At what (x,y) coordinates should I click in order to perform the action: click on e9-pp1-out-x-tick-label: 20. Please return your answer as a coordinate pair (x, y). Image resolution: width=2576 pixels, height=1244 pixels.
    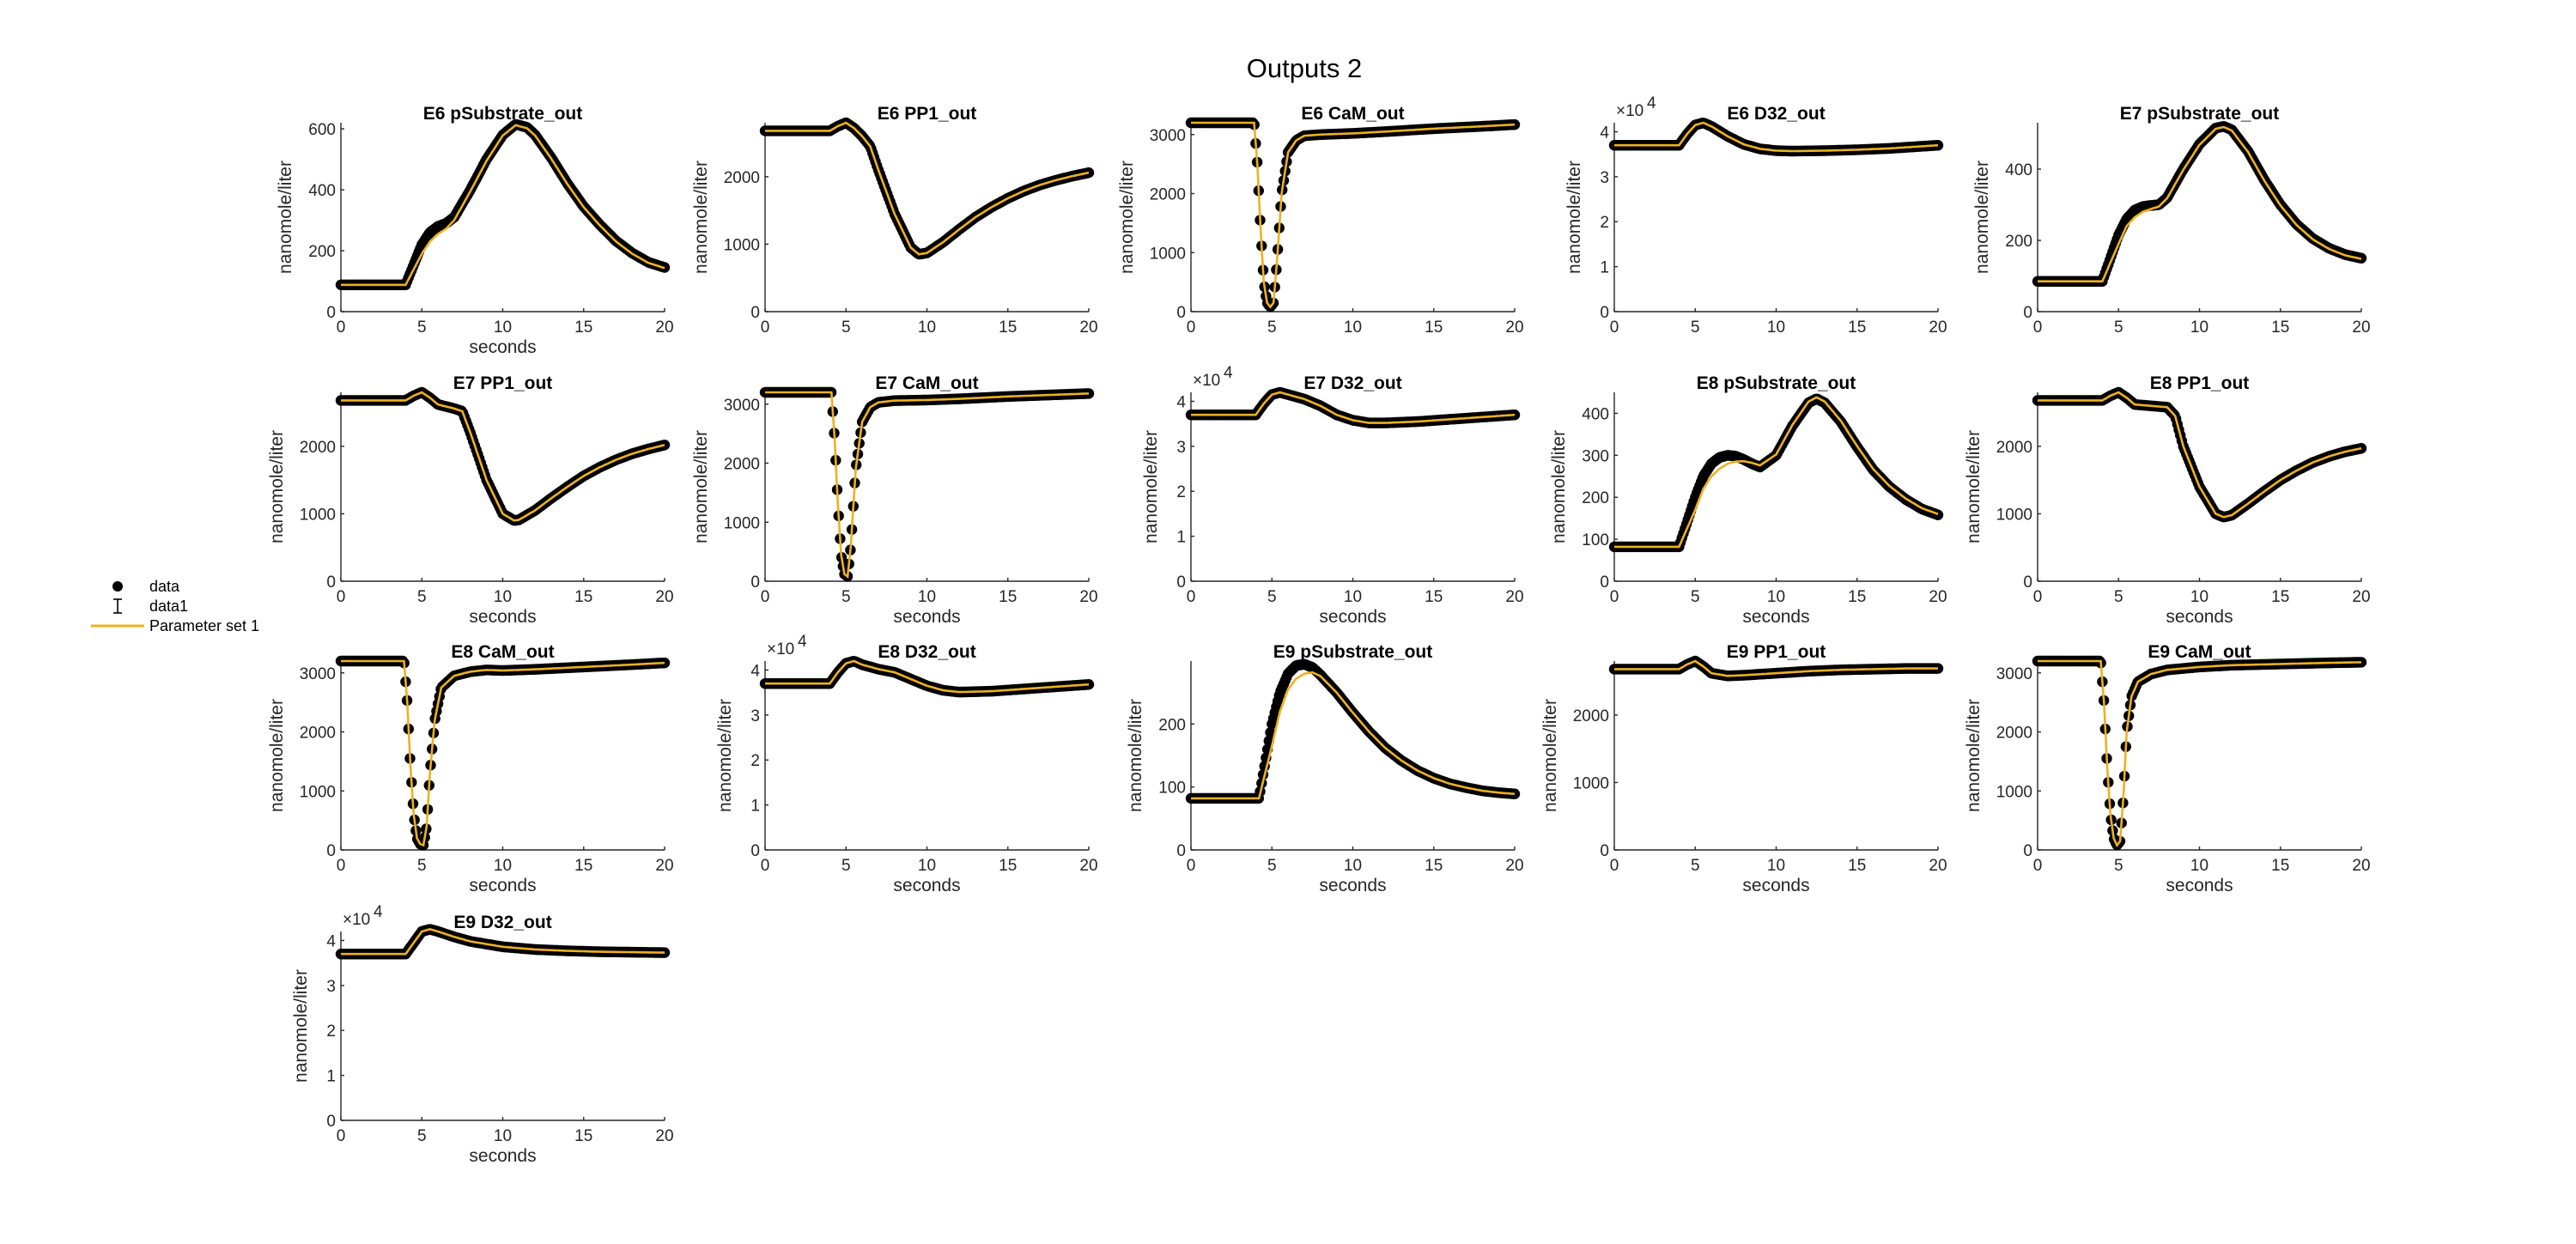
    Looking at the image, I should click on (1938, 866).